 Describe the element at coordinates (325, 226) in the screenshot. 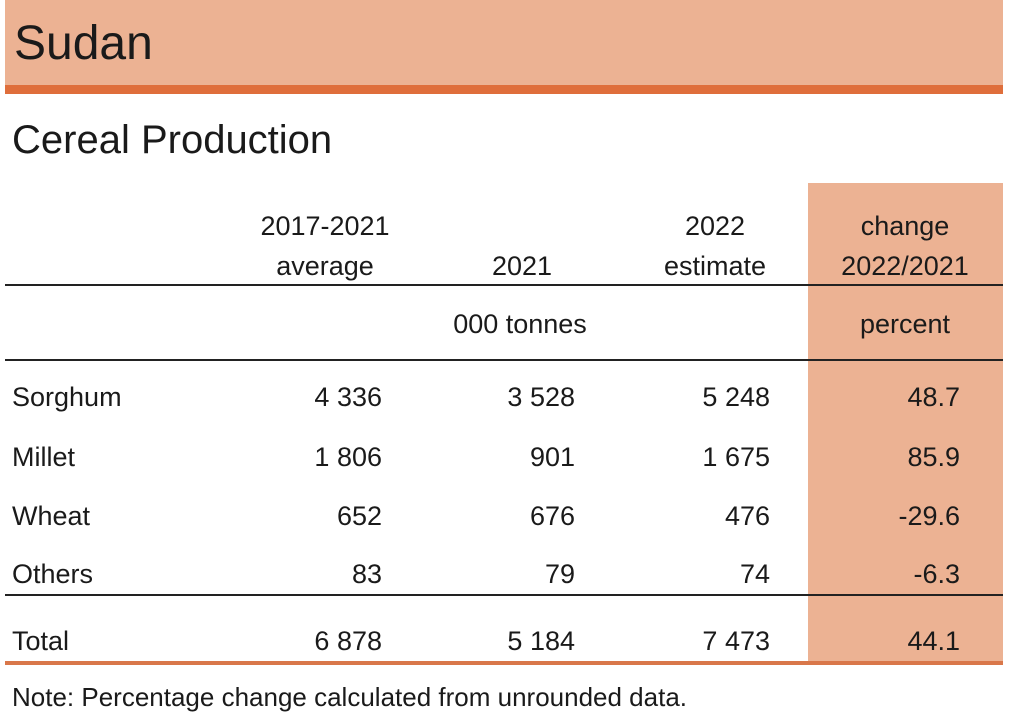

I see `col-avg-line1: 2017-2021` at that location.